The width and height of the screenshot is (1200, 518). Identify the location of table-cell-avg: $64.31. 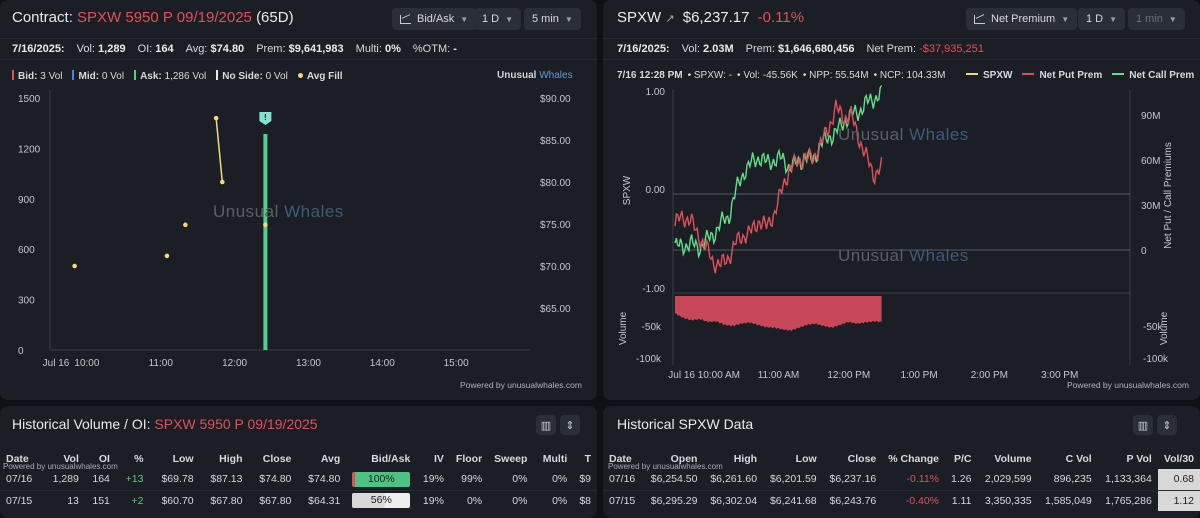
(322, 500).